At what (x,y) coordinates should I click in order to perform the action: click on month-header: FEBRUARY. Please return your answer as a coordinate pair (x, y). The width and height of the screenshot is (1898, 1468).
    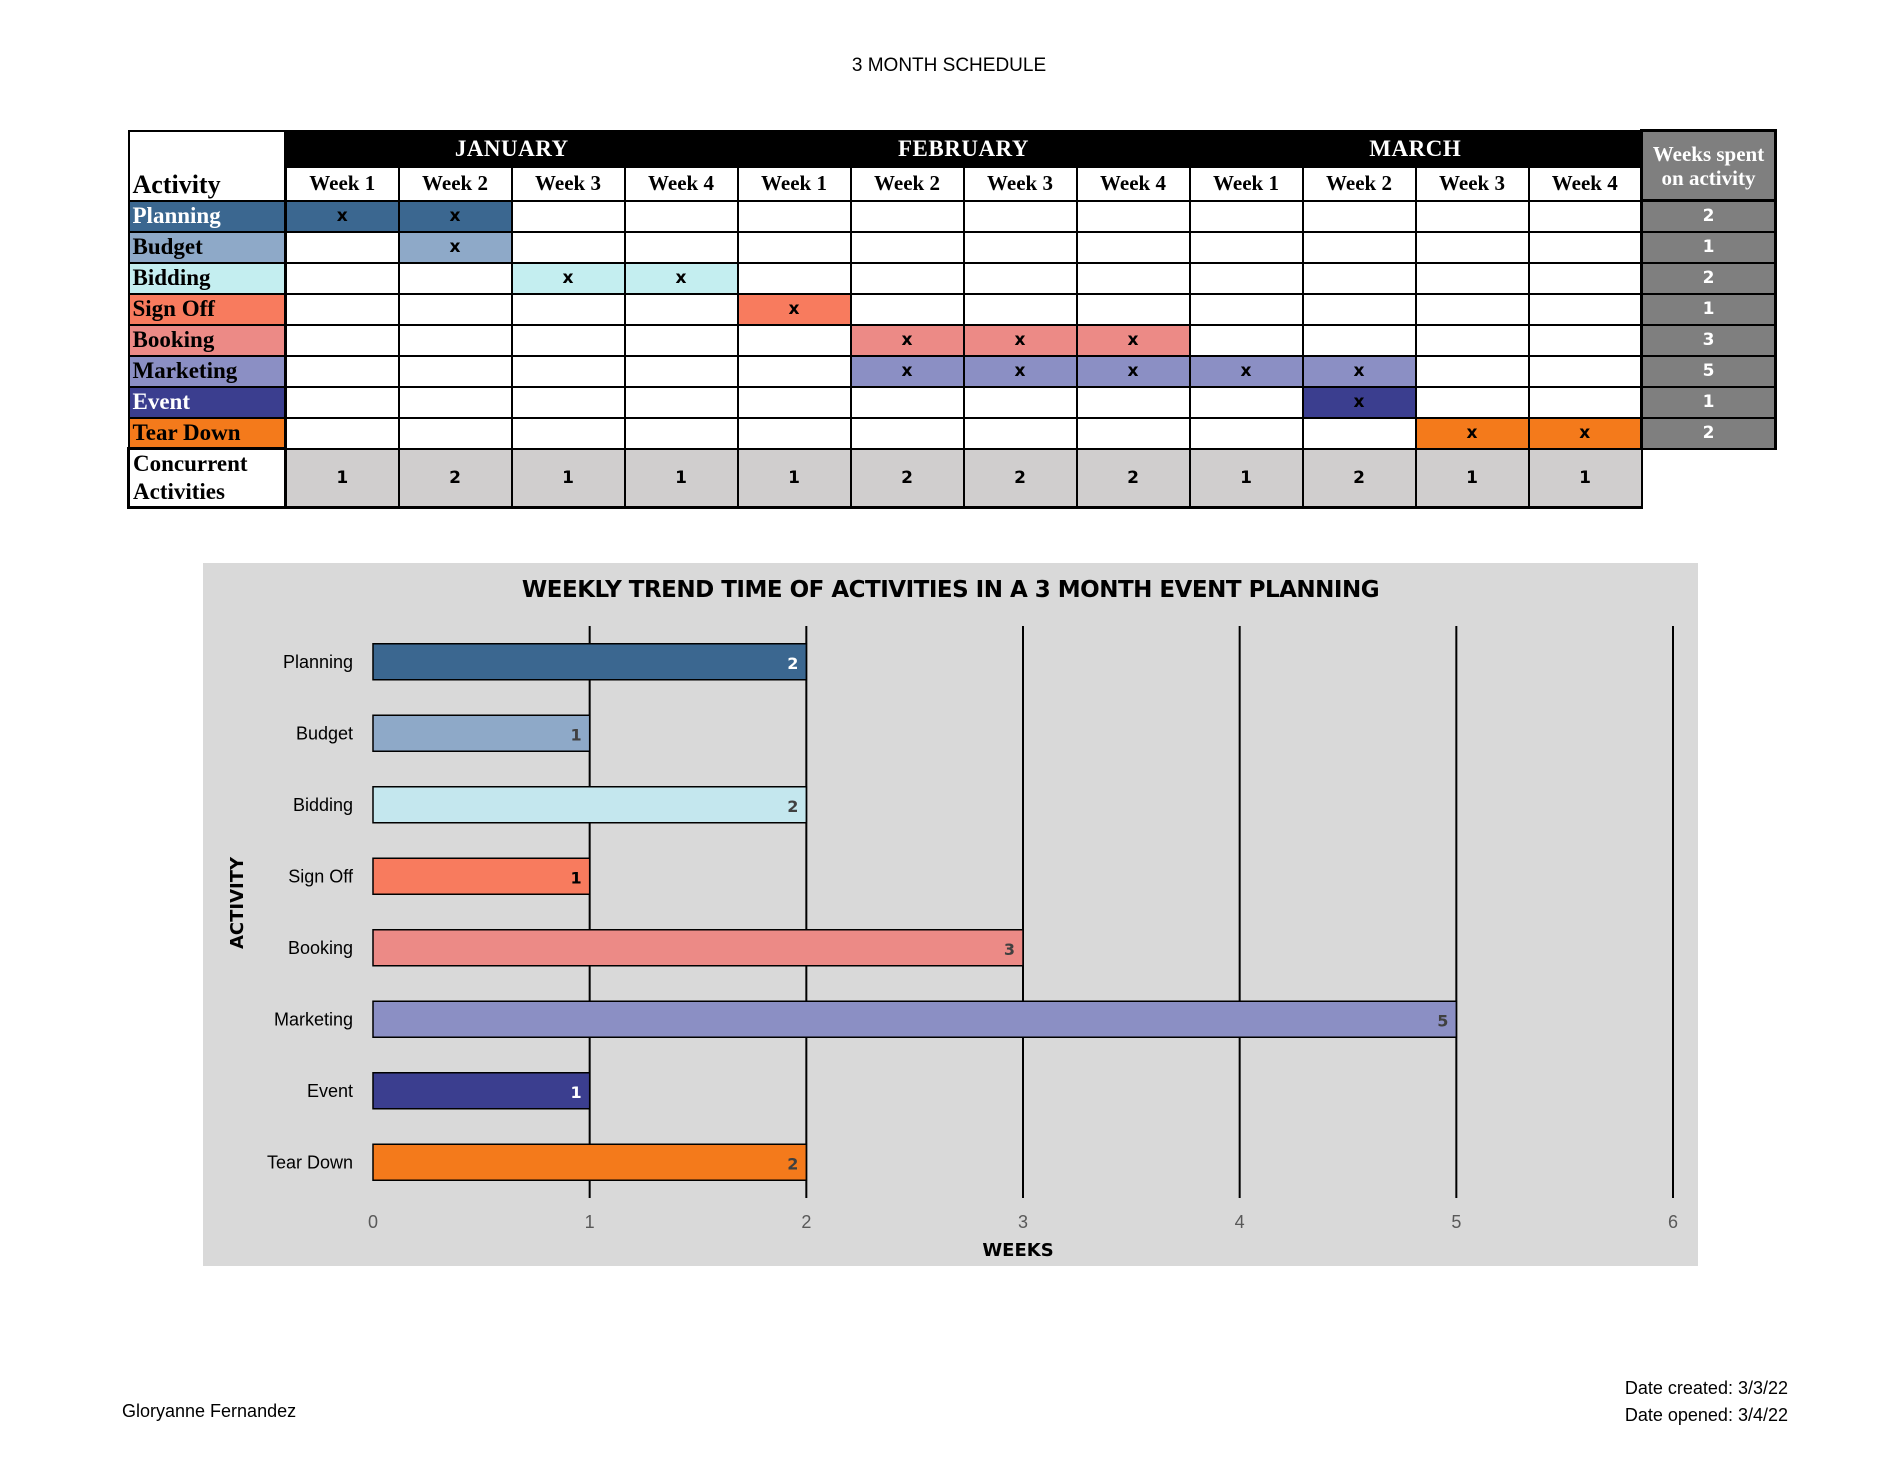
    Looking at the image, I should click on (963, 148).